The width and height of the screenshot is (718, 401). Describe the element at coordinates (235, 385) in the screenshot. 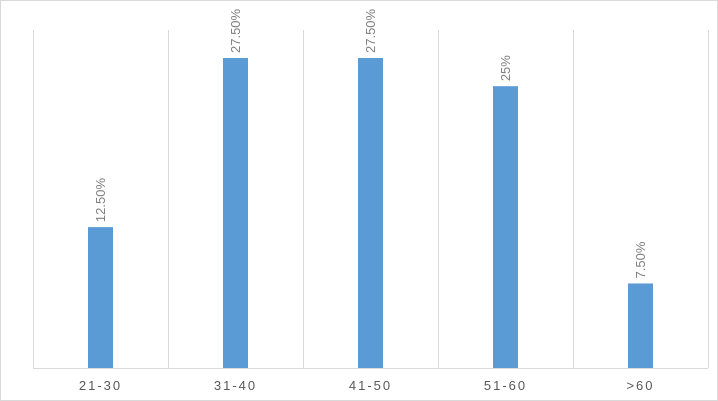

I see `x-tick-label-31-40: 31-40` at that location.